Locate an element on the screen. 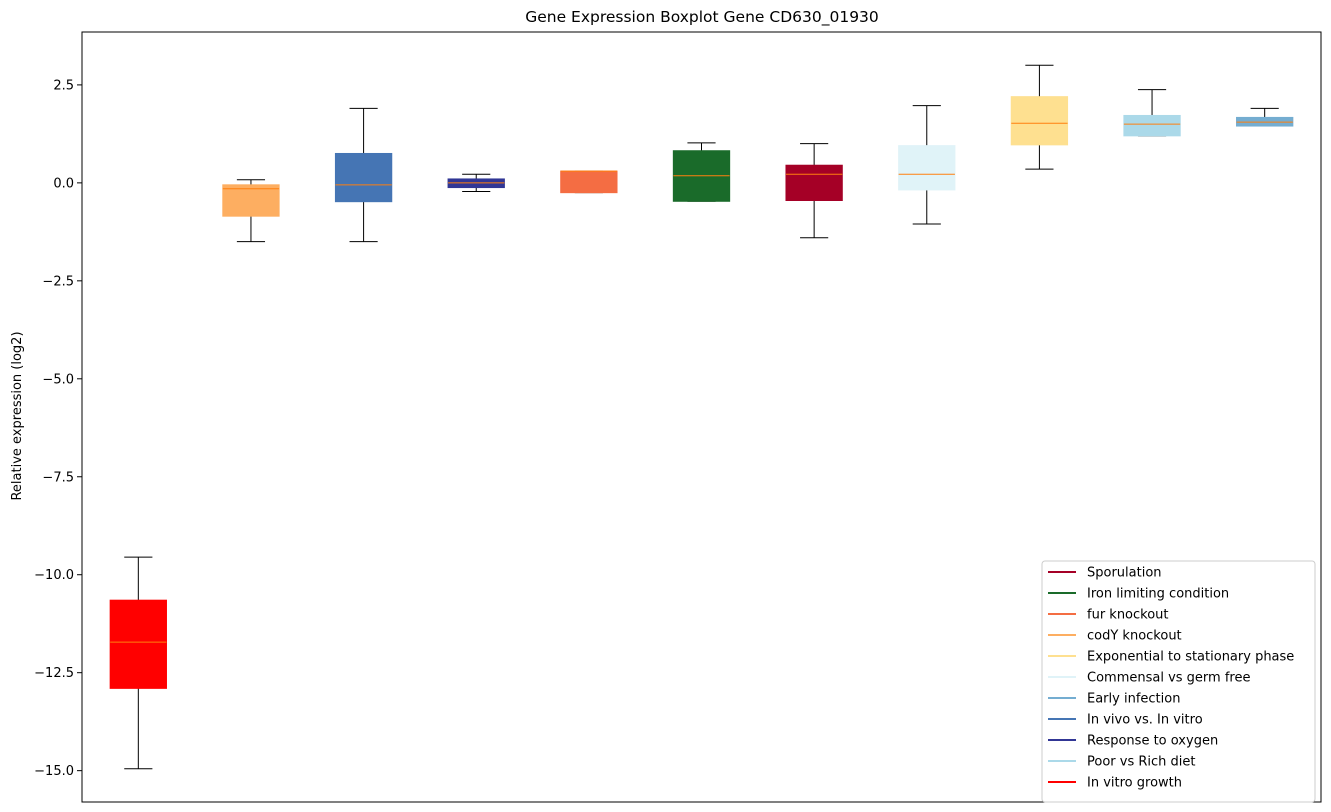 The width and height of the screenshot is (1331, 812). legend-label: Sporulation is located at coordinates (1124, 573).